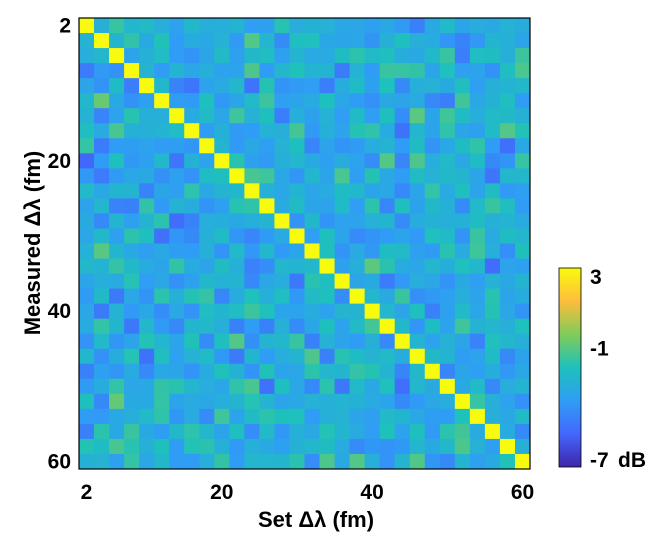 The height and width of the screenshot is (551, 665). I want to click on colorbar-tick-labels: 3 -1 -7, so click(599, 369).